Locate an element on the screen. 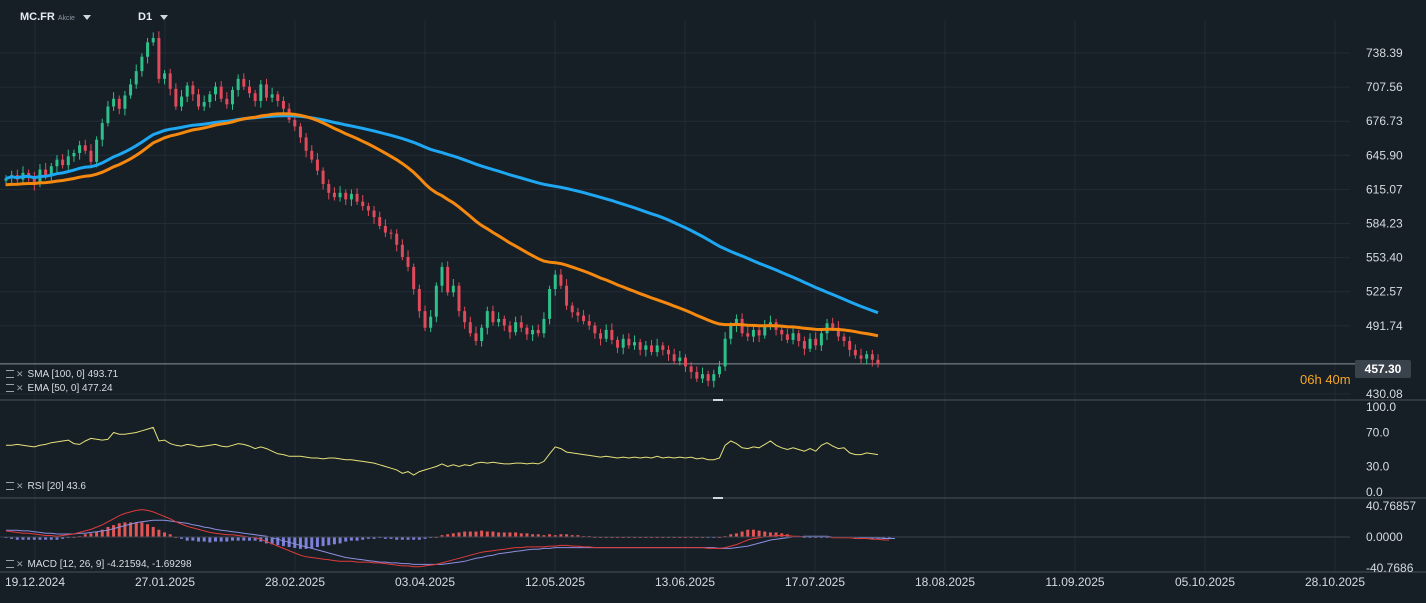  macd-legend: ✕ MACD [12, 26, 9] -4.21594, -1.69298 is located at coordinates (99, 564).